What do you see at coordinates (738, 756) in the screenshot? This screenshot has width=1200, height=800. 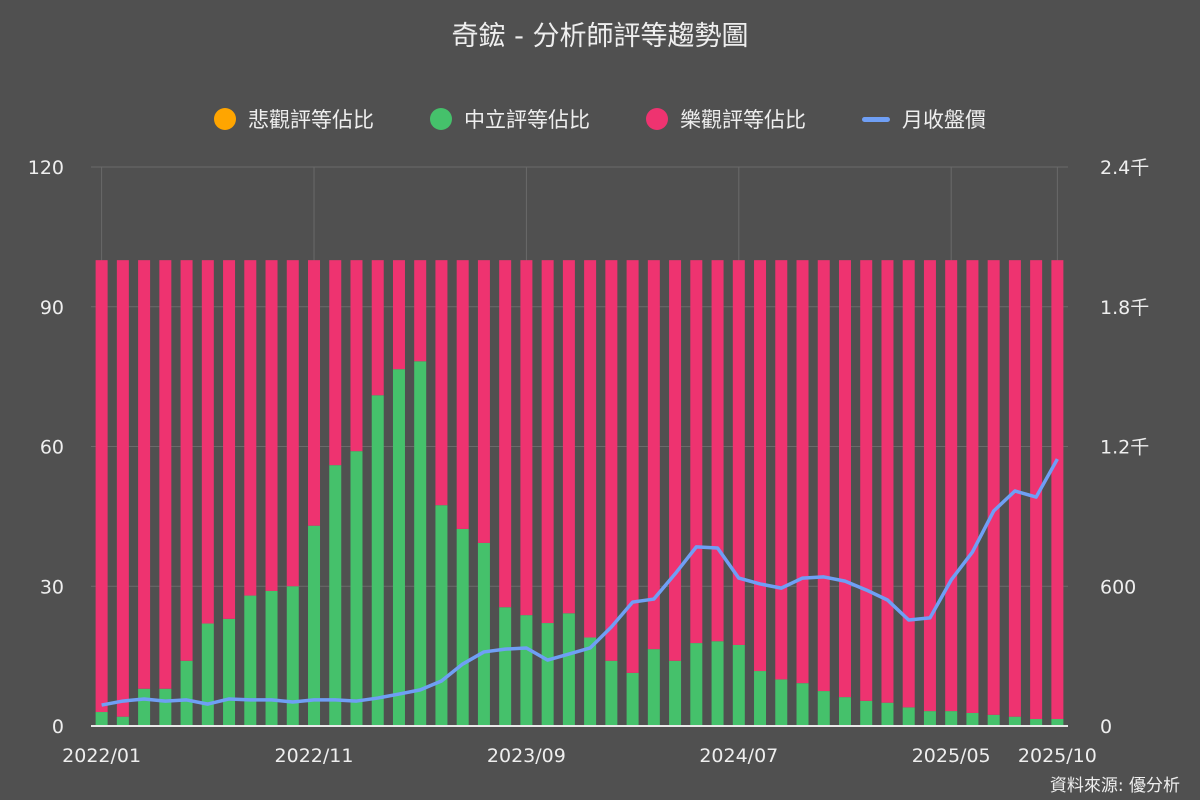 I see `x-tick-label: 2024/07` at bounding box center [738, 756].